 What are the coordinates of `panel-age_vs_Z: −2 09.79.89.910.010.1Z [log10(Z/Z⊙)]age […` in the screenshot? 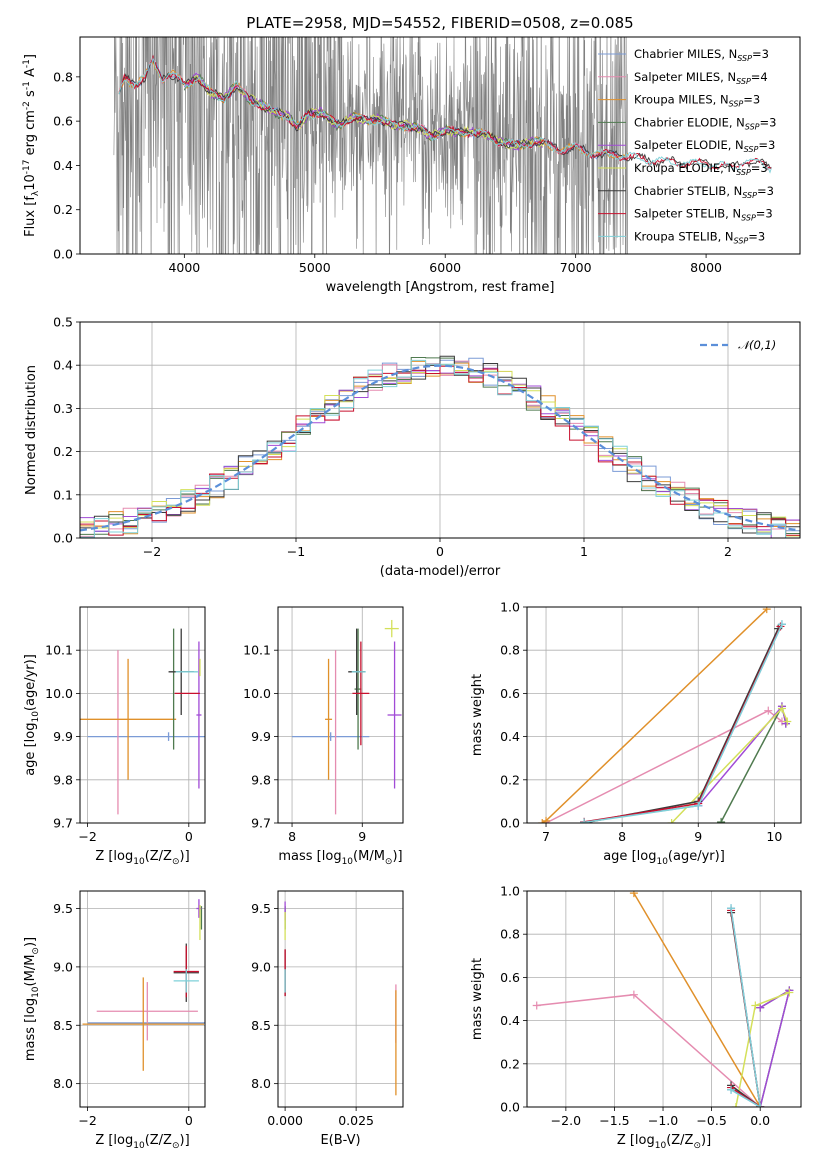 It's located at (114, 736).